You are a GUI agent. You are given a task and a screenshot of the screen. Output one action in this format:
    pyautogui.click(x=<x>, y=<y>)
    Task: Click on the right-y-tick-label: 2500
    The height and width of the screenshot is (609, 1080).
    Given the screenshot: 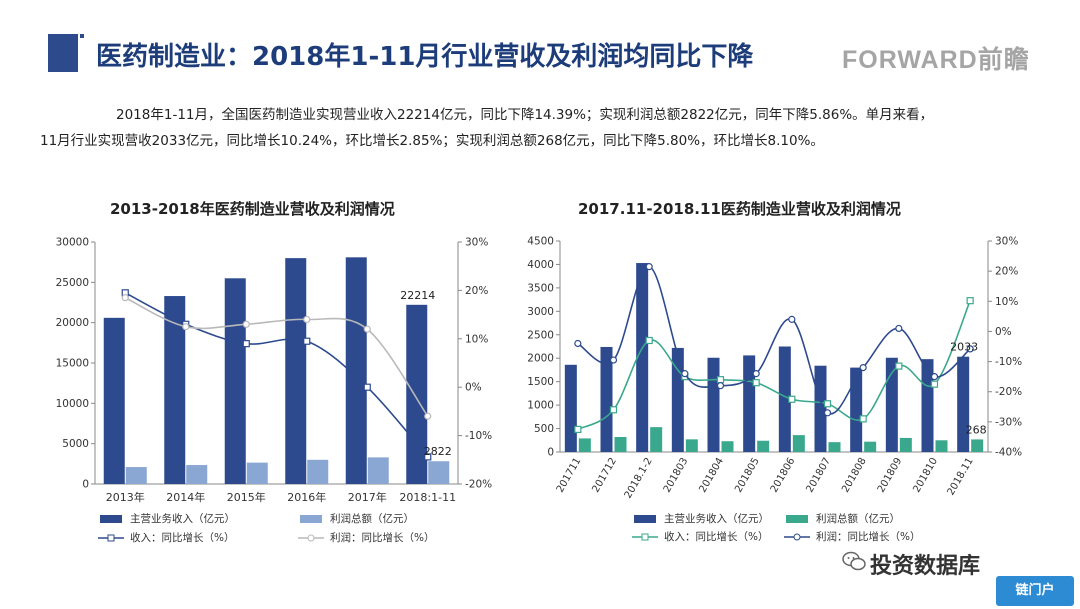 What is the action you would take?
    pyautogui.click(x=540, y=335)
    